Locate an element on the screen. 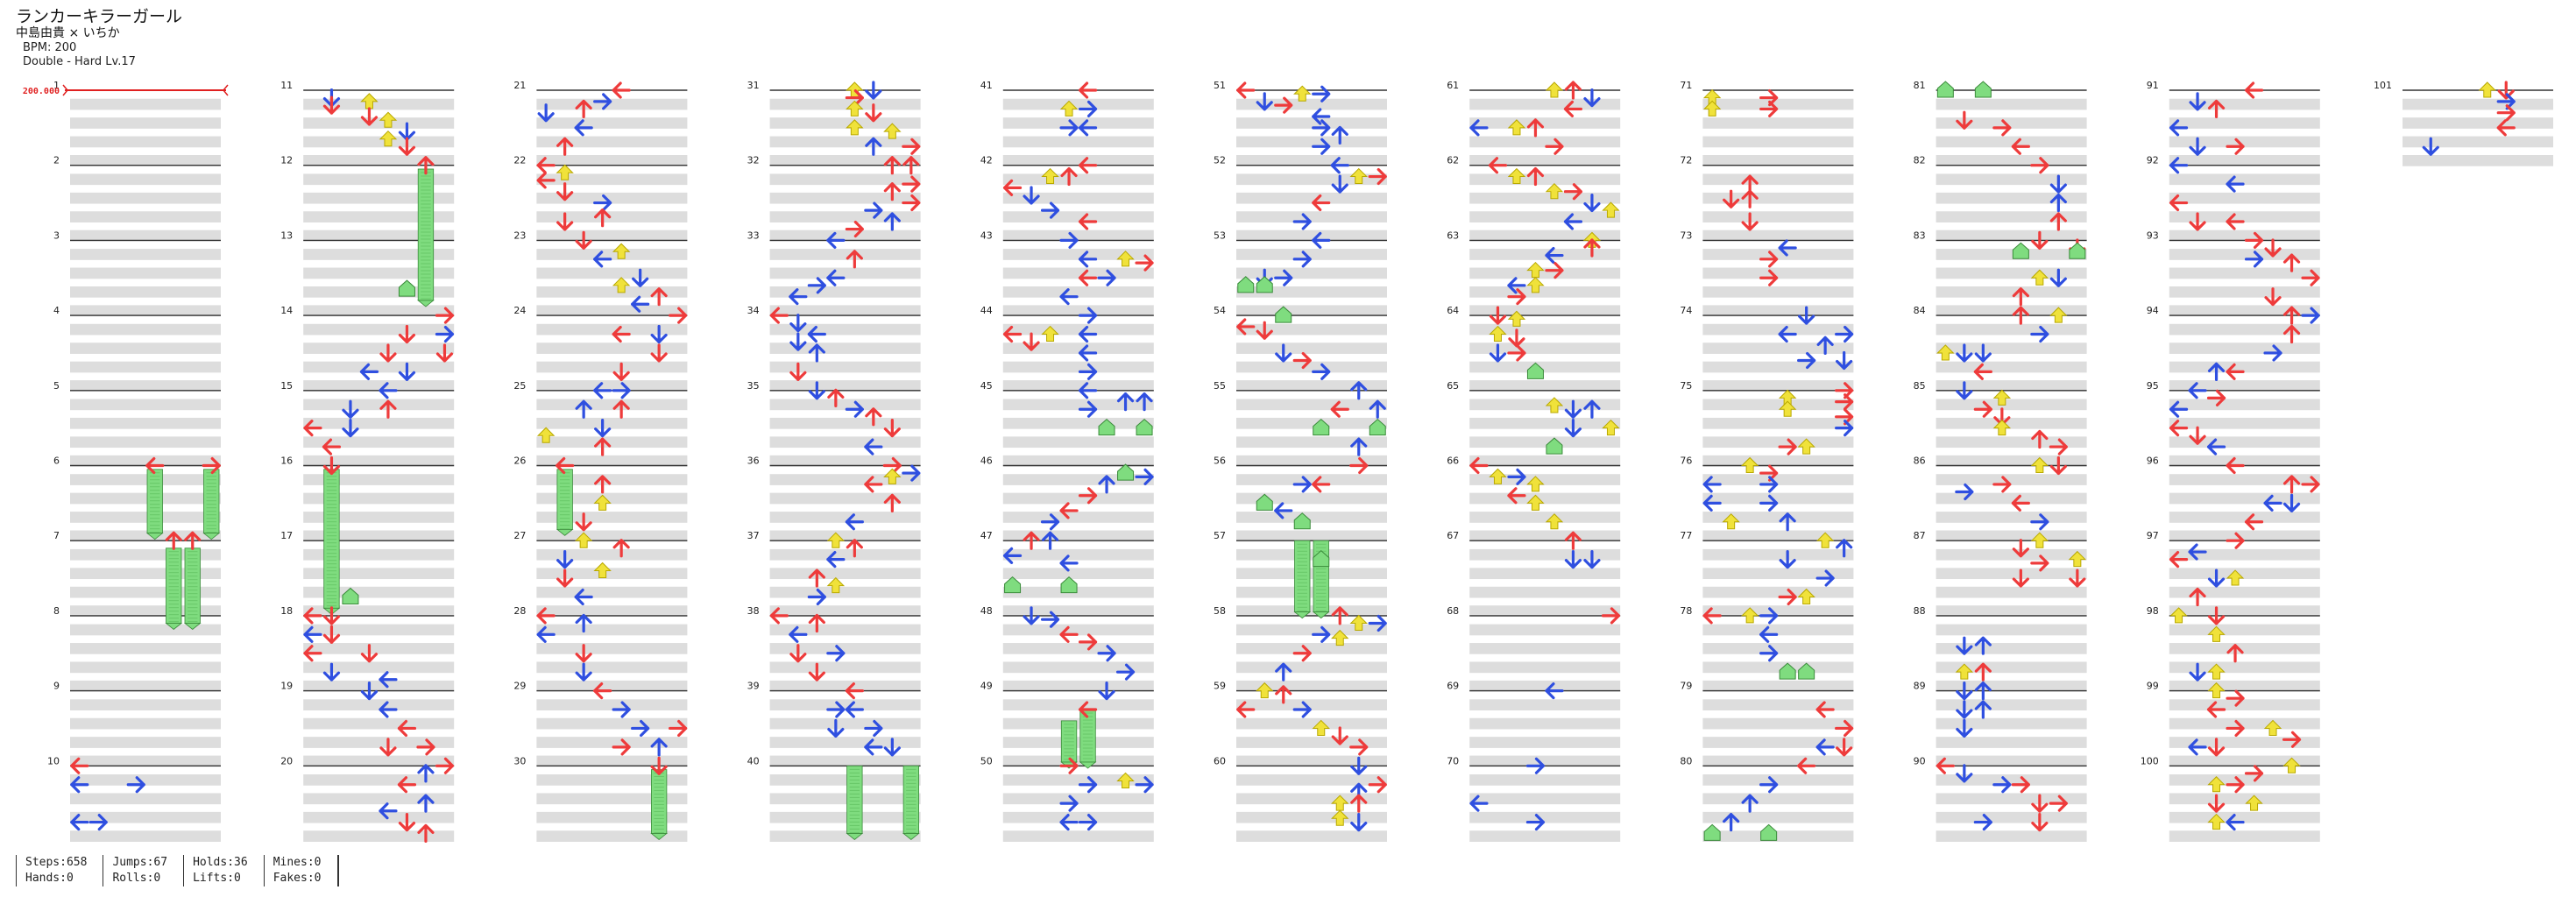  measure-block: 63 is located at coordinates (1534, 273).